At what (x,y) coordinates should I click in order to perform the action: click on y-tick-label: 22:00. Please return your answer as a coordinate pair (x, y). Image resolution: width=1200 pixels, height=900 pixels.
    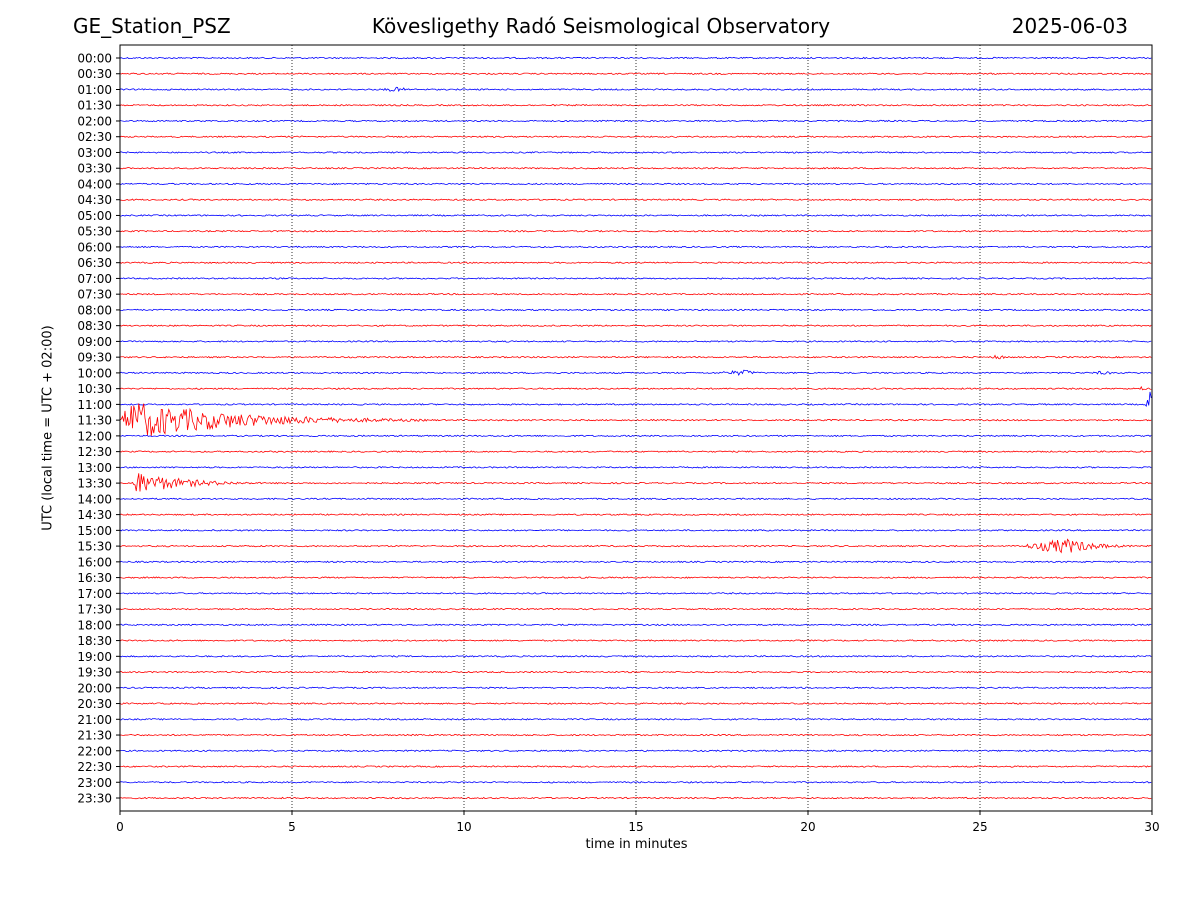
    Looking at the image, I should click on (94, 751).